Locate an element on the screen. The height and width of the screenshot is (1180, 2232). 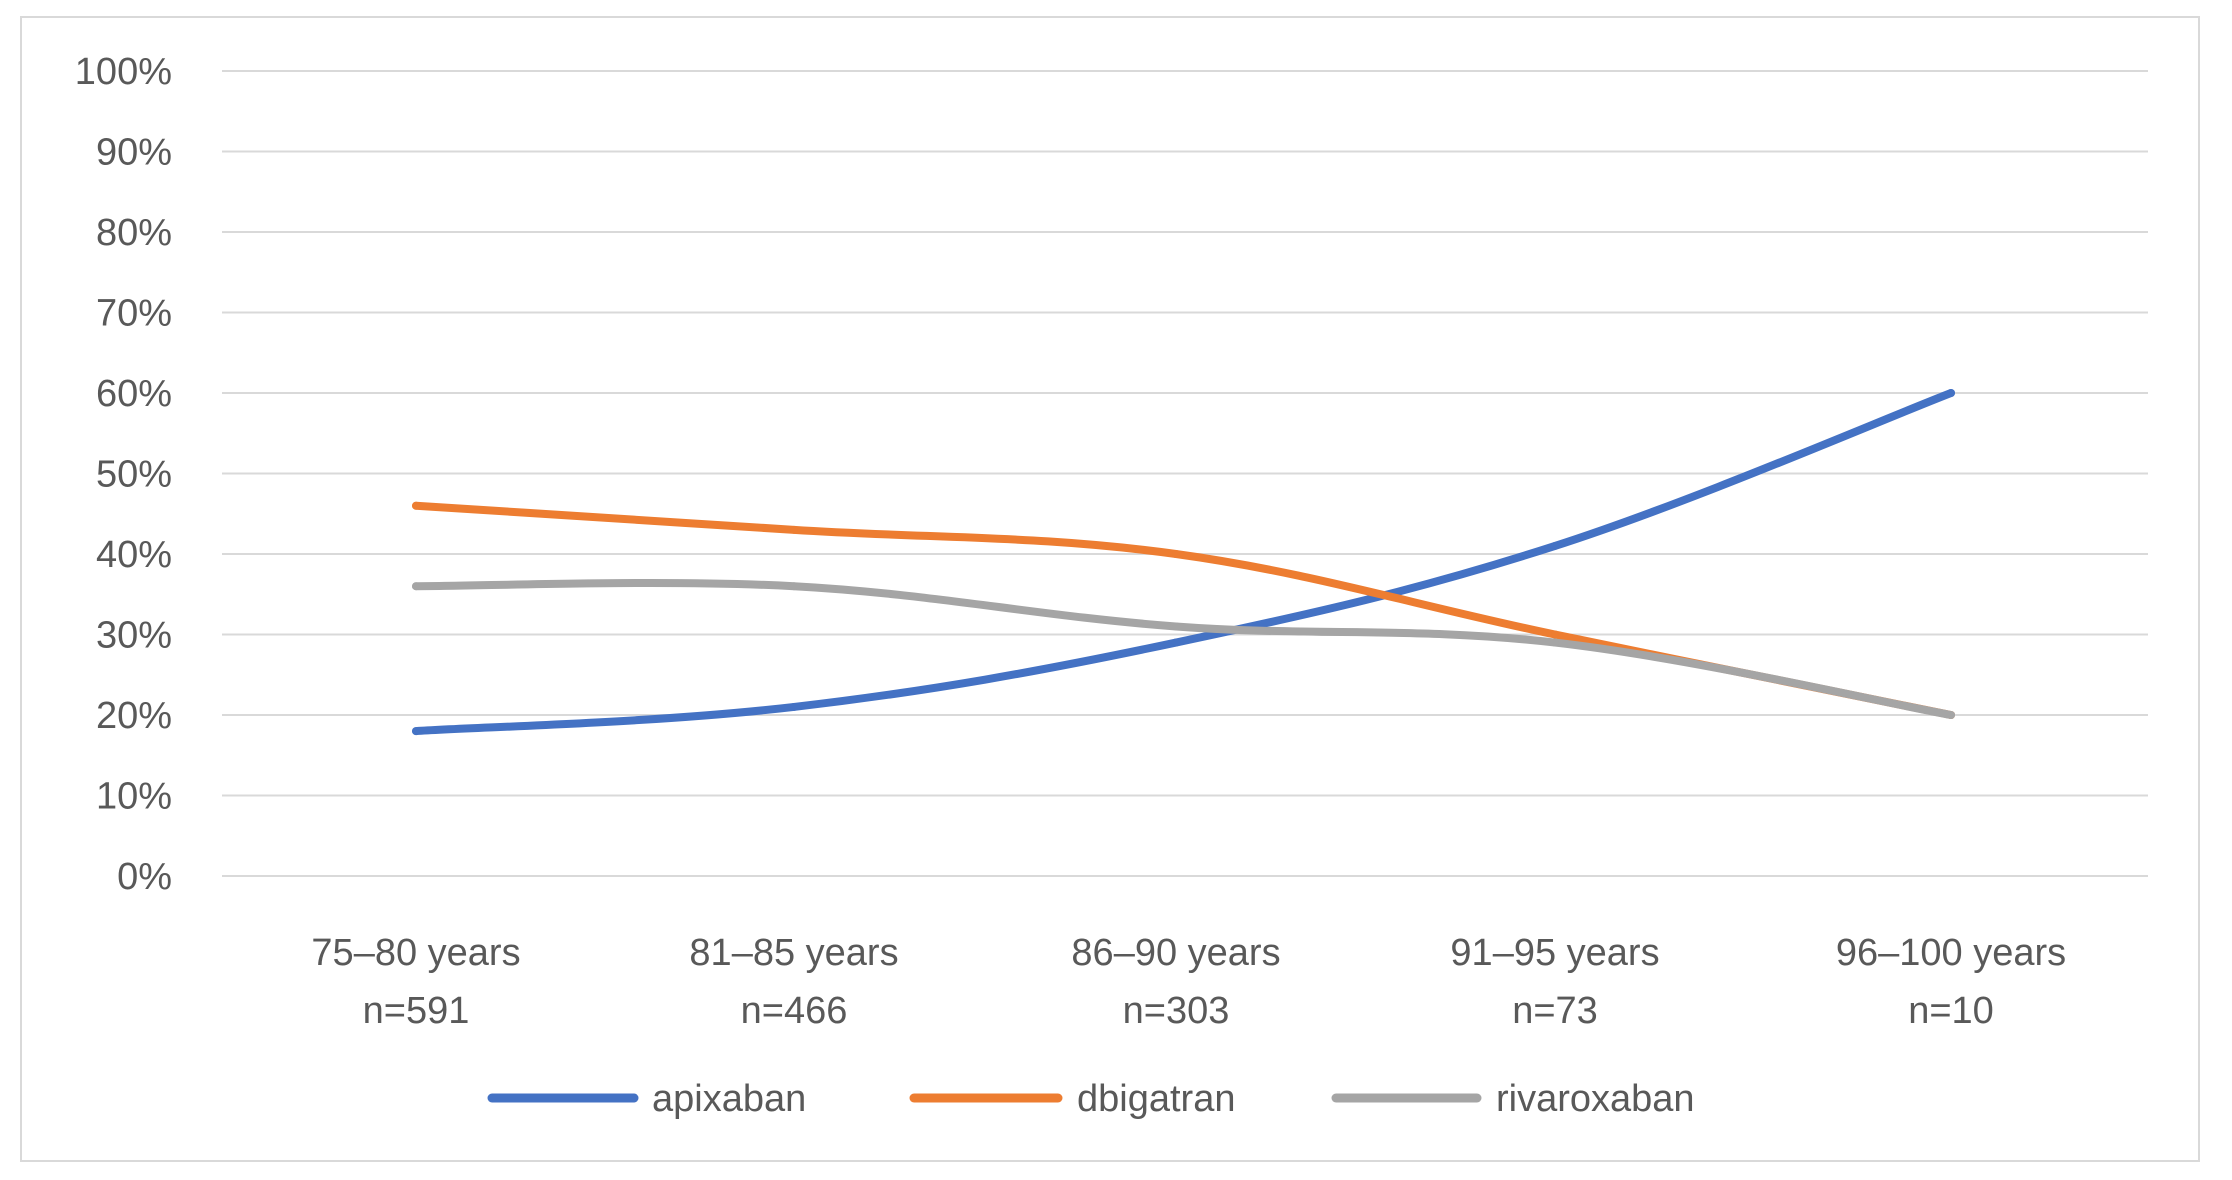
y-tick-label: 30% is located at coordinates (134, 636).